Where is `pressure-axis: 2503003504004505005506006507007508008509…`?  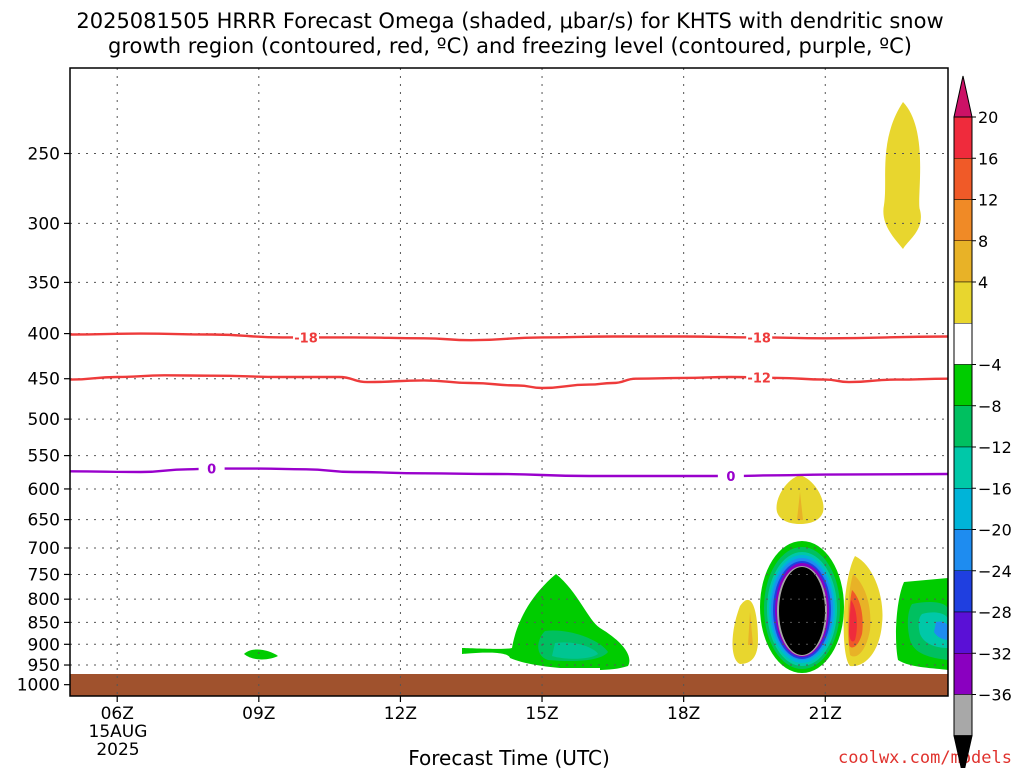 pressure-axis: 2503003504004505005506006507007508008509… is located at coordinates (43, 420).